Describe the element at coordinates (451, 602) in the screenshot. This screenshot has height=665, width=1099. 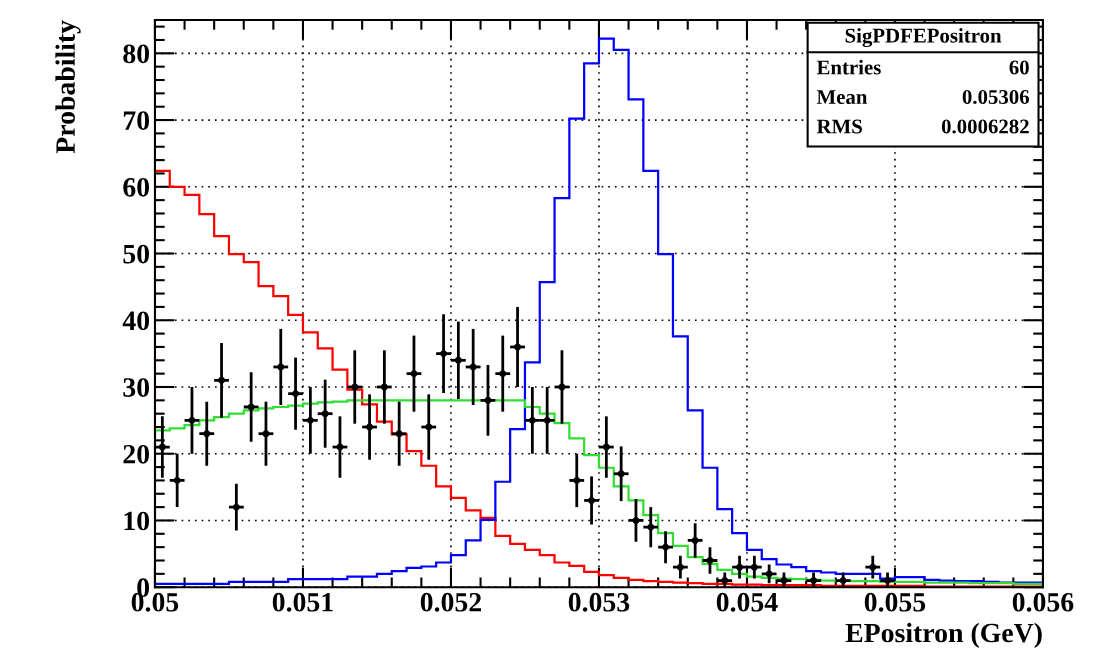
I see `x-tick-label: 0.052` at that location.